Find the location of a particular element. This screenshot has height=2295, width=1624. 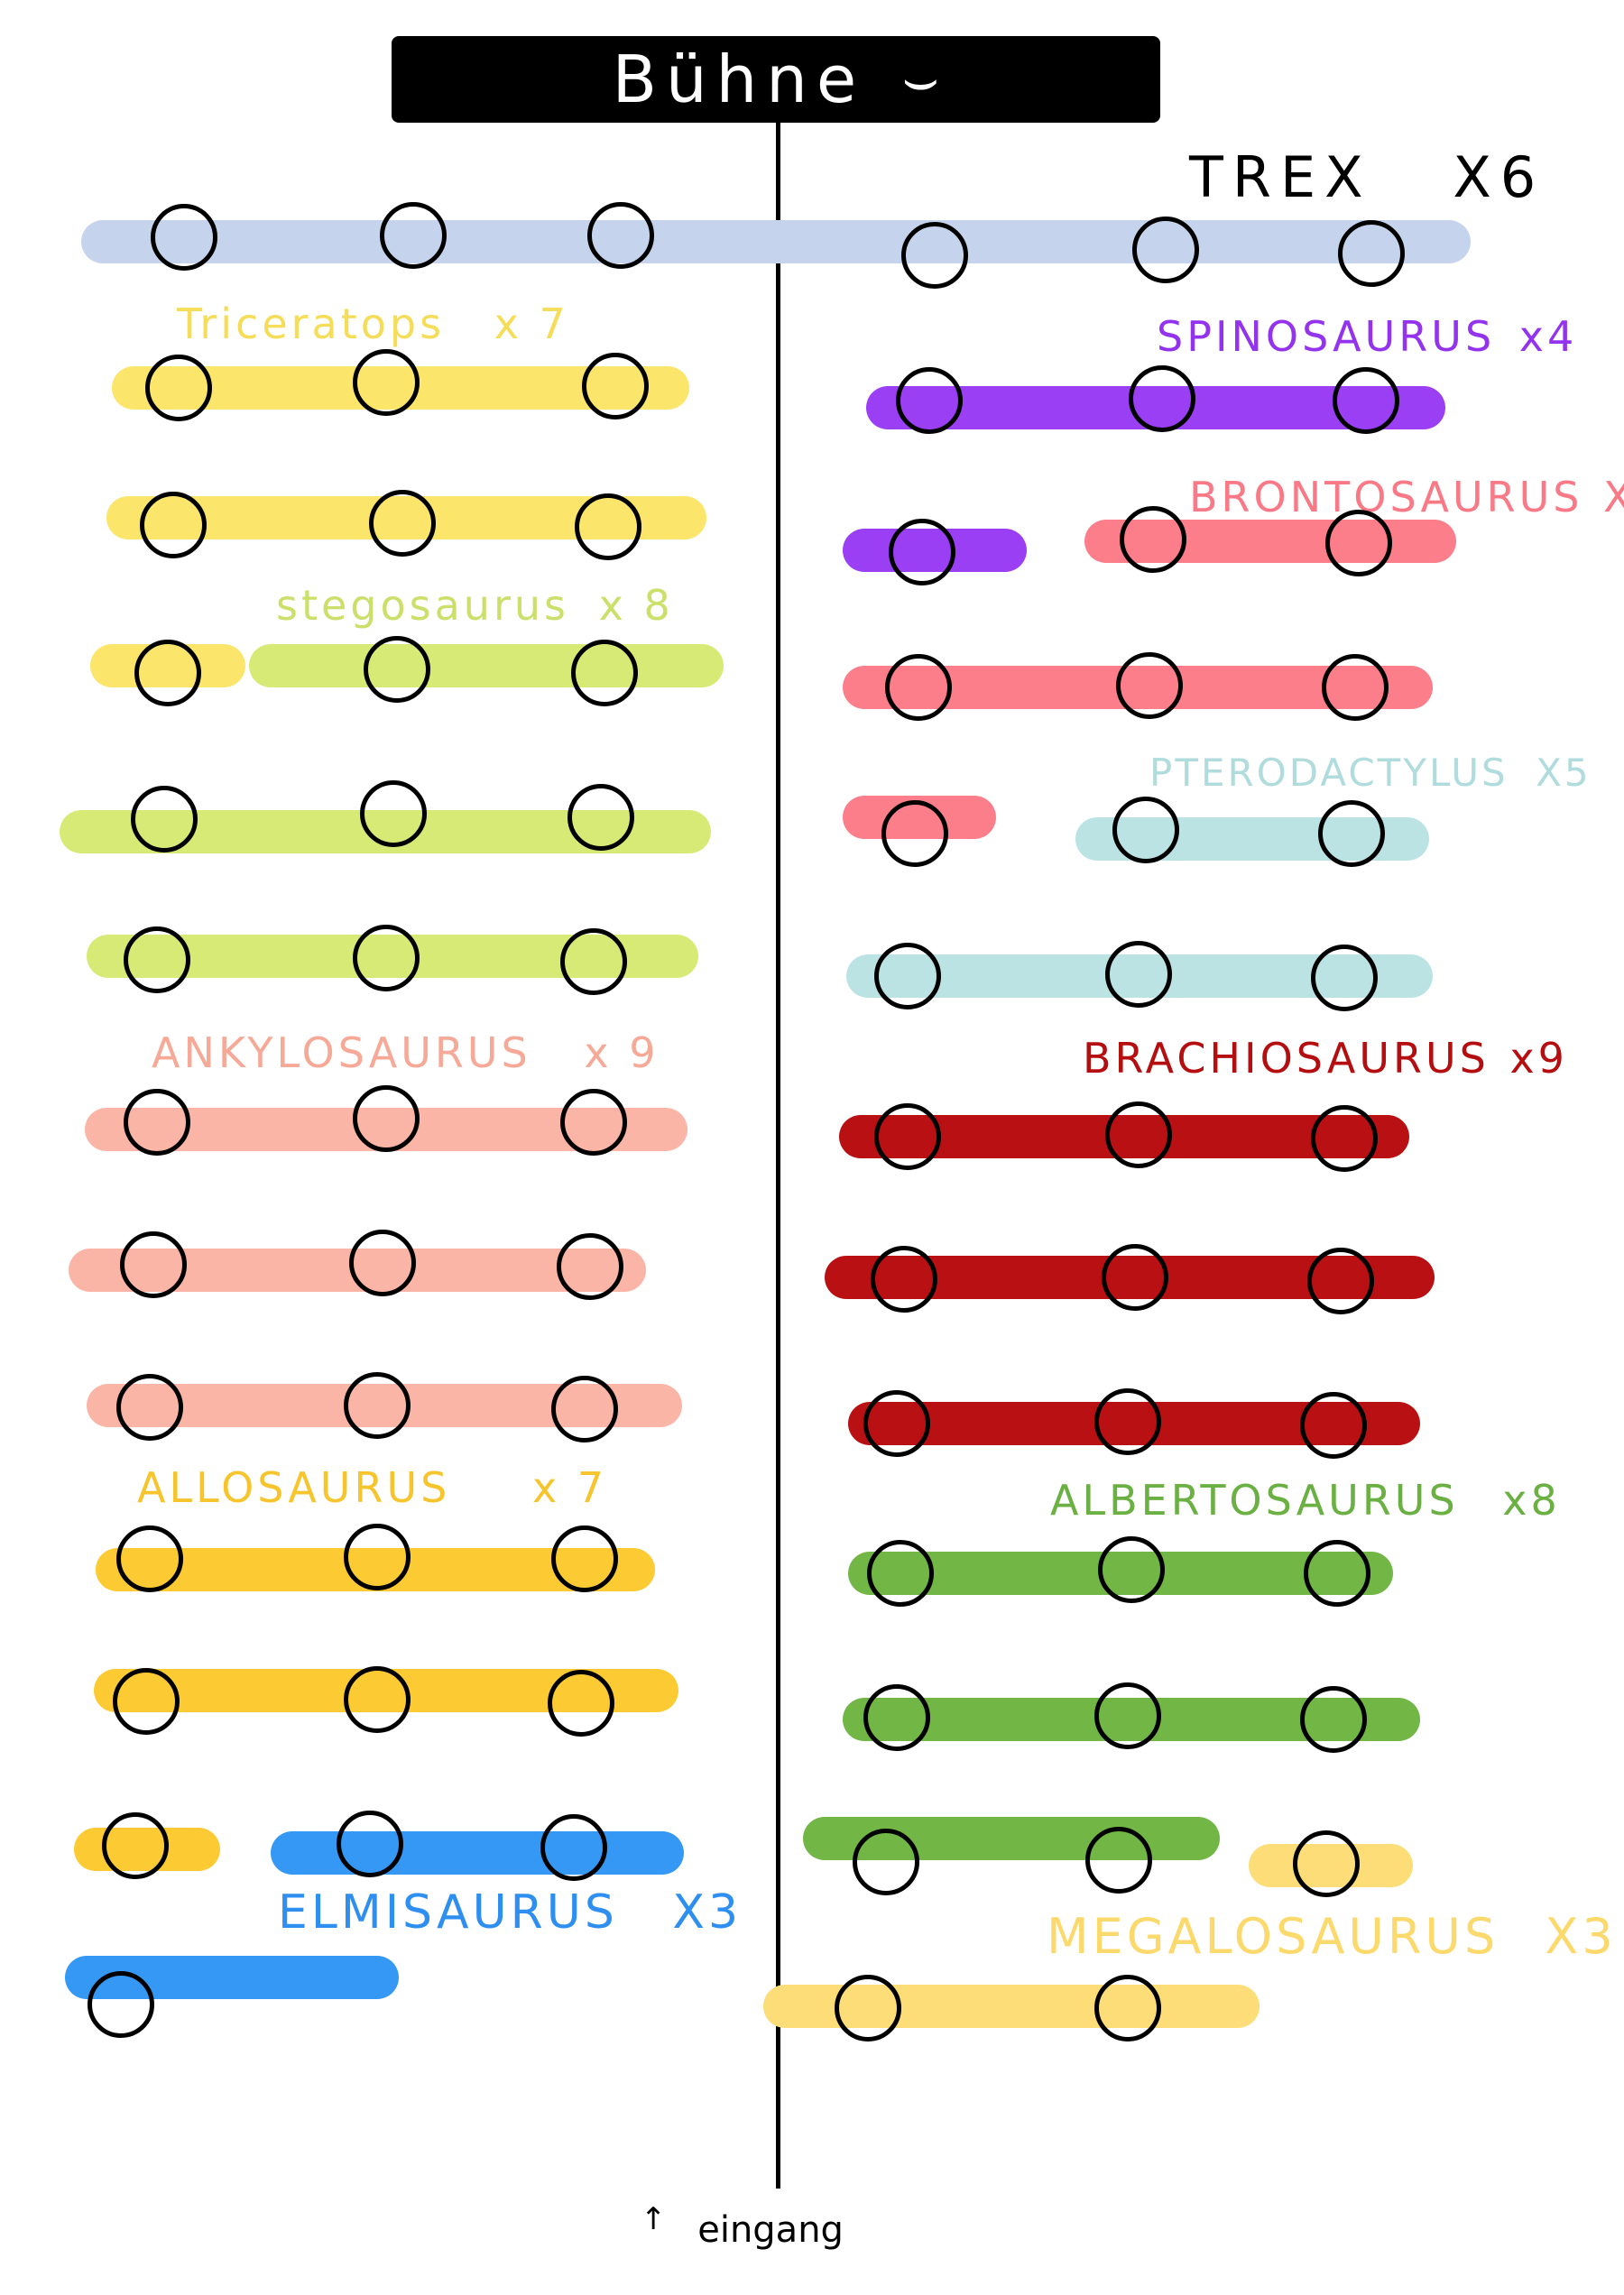

stegosaurus-count: x 8 is located at coordinates (636, 606).